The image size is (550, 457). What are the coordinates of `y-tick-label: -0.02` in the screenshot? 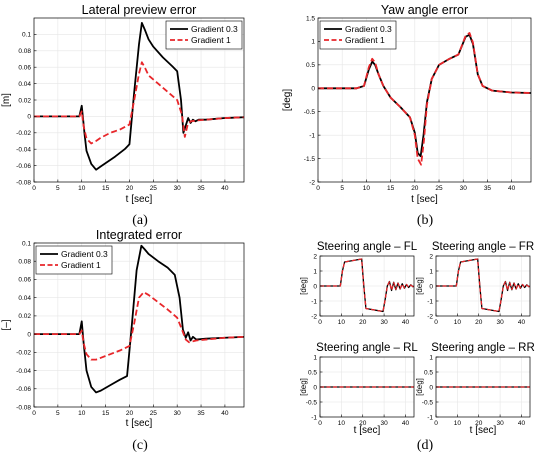 It's located at (23, 353).